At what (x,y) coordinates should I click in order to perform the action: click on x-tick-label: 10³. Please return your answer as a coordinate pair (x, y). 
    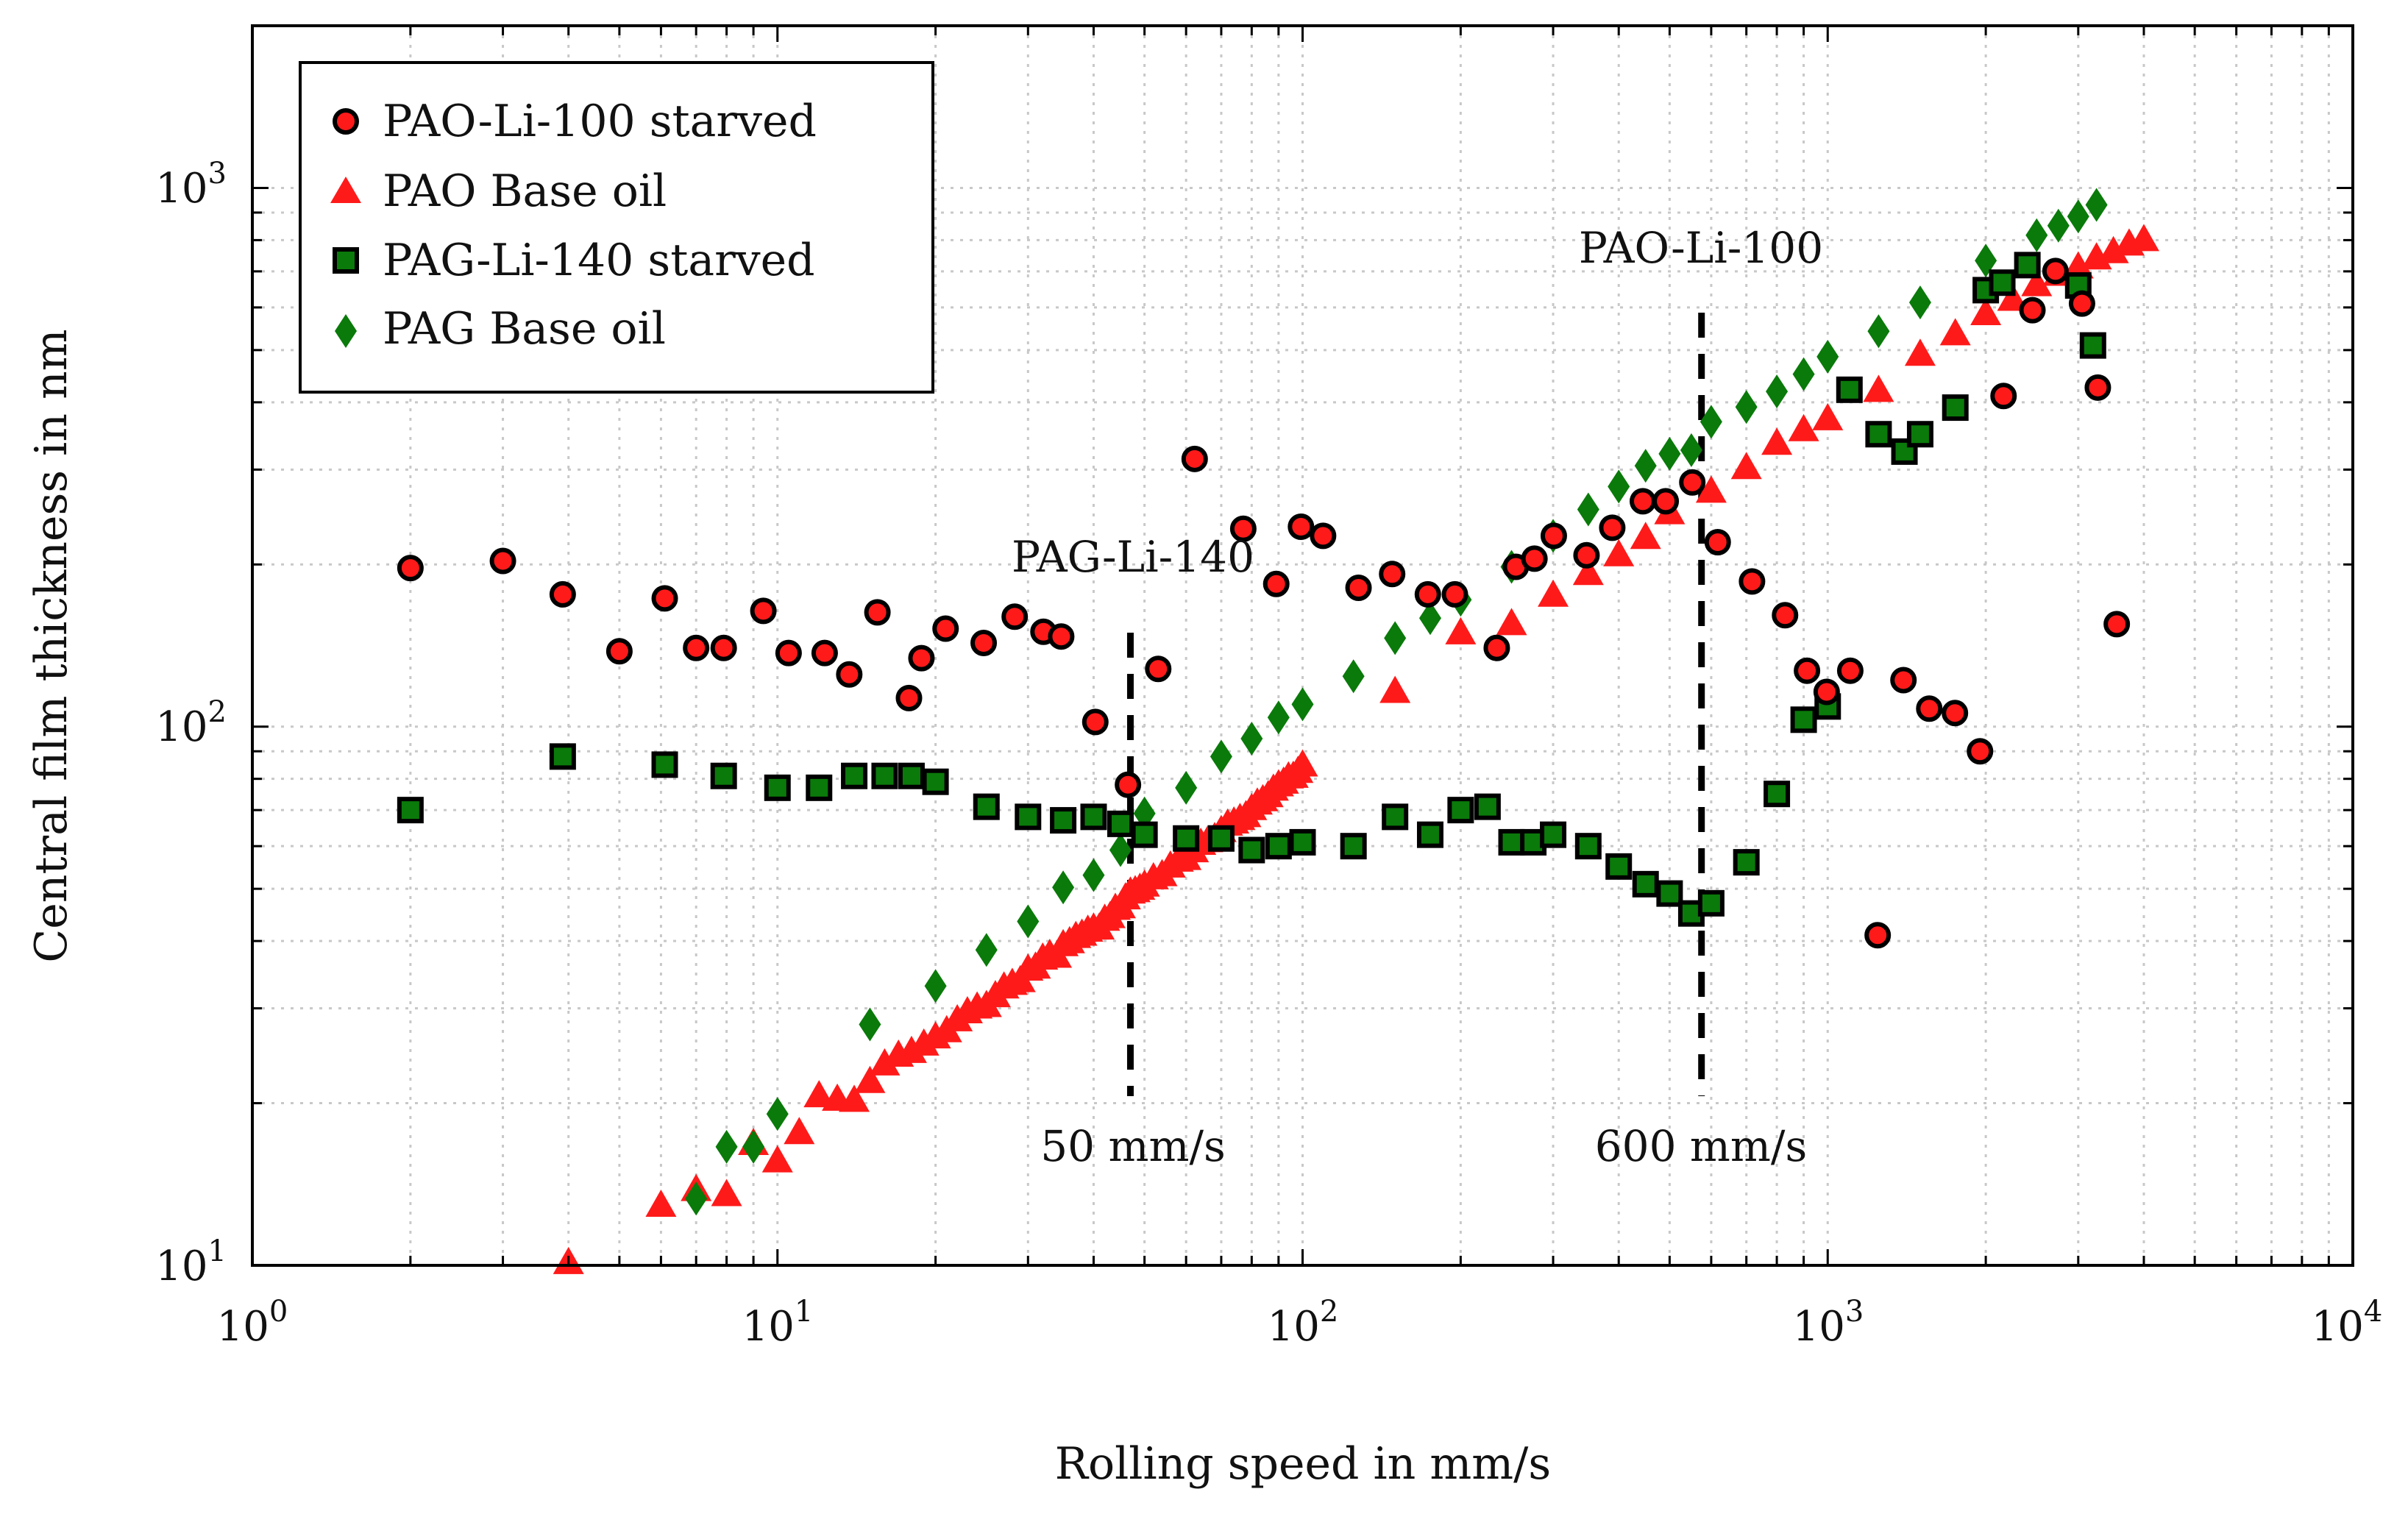
    Looking at the image, I should click on (1828, 1323).